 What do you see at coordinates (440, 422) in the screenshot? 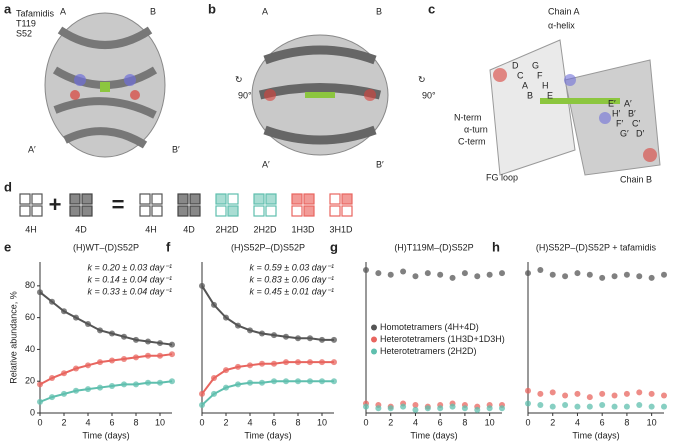
I see `x-tick-label: 6` at bounding box center [440, 422].